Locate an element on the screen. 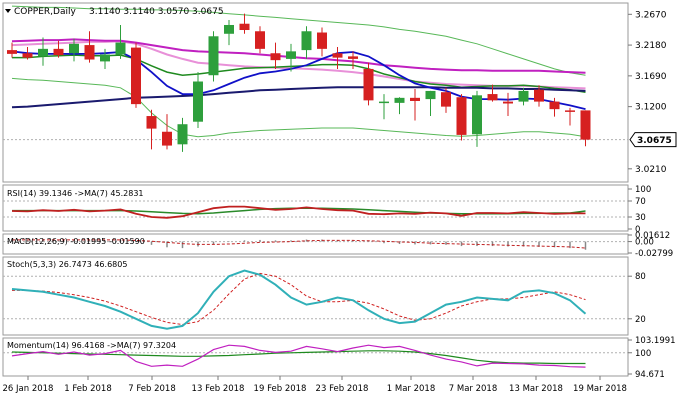 This screenshot has width=700, height=404. price-tick-label: 3.2180 is located at coordinates (651, 46).